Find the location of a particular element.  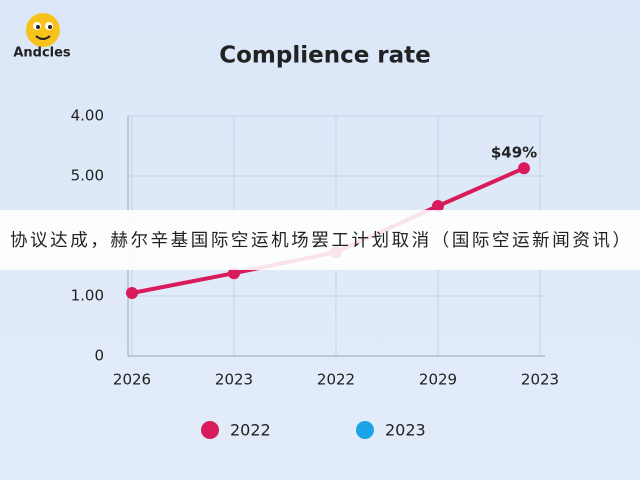

banner-text: 协议达成，赫尔辛基国际空运机场罢工计划取消（国际空运新闻资讯） is located at coordinates (320, 241).